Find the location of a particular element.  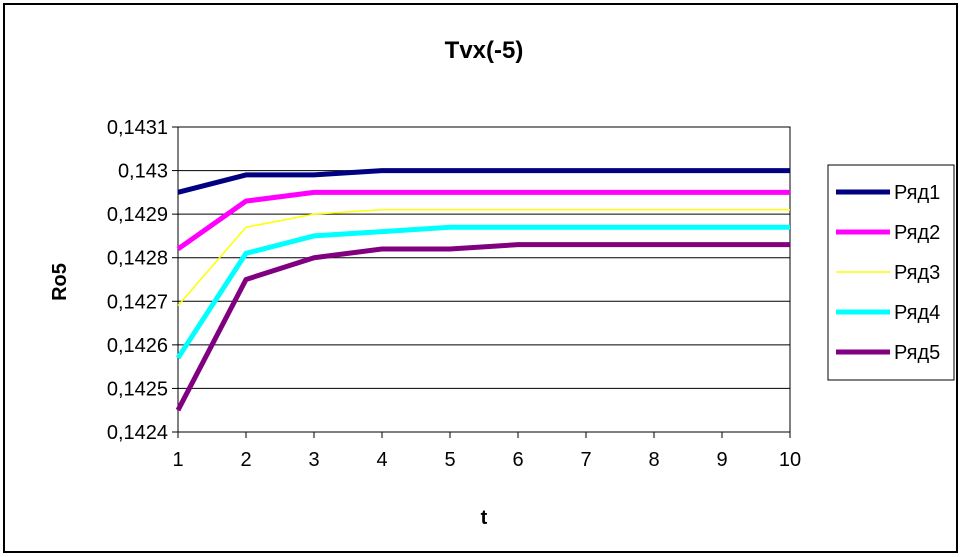

y-tick-label: 0,1431 is located at coordinates (137, 128).